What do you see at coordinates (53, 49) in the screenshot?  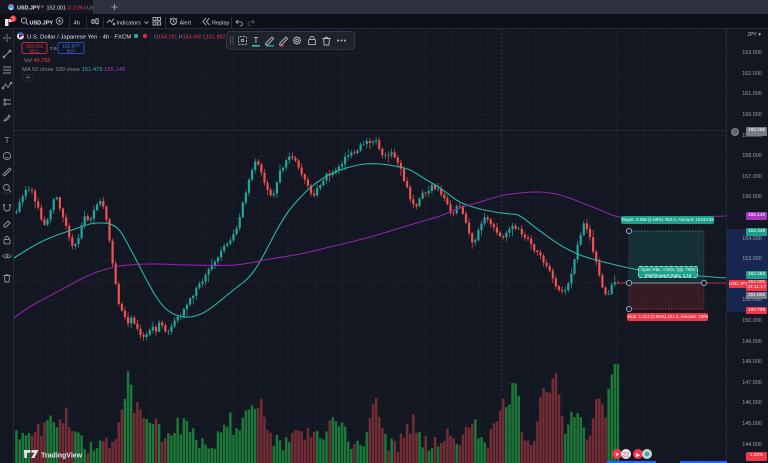 I see `svg-text: 7.6` at bounding box center [53, 49].